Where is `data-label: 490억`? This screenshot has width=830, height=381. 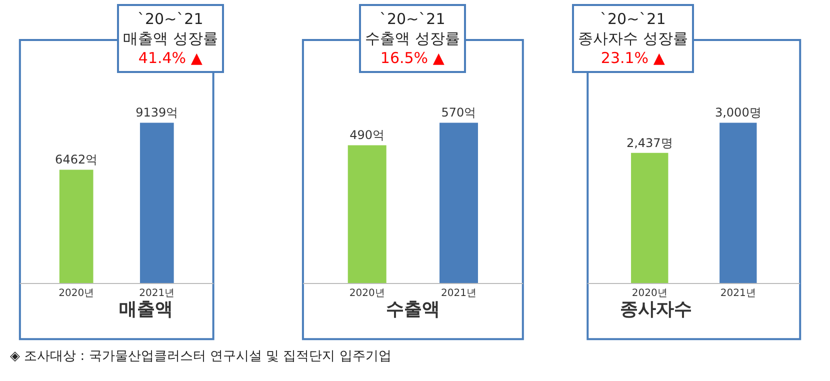
data-label: 490억 is located at coordinates (367, 135).